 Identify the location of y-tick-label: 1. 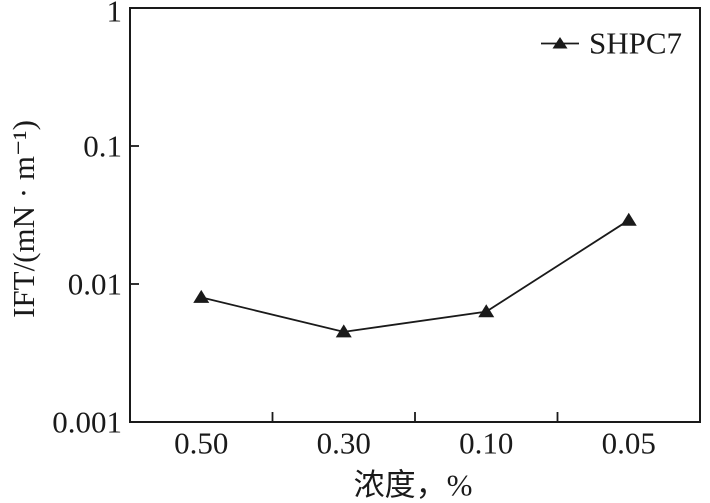
(115, 14).